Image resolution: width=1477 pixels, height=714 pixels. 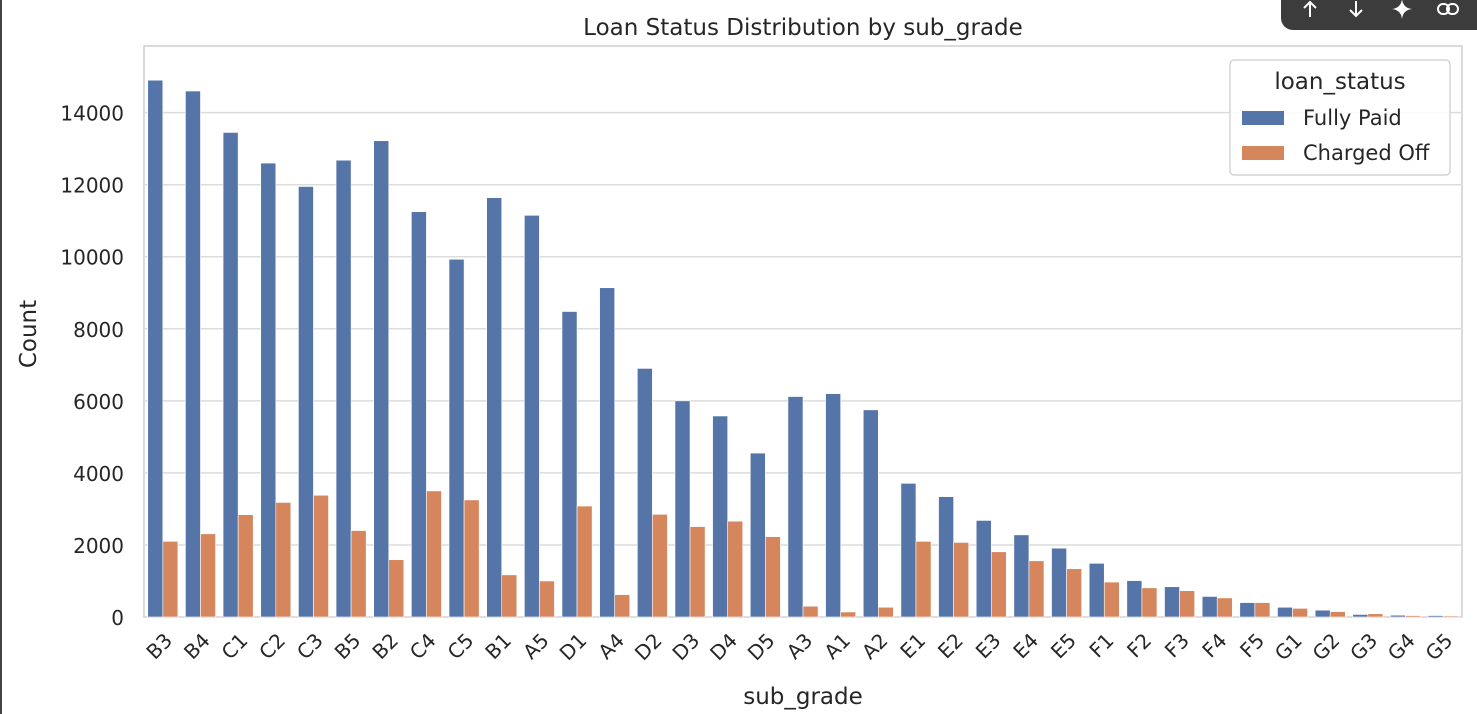 What do you see at coordinates (1339, 82) in the screenshot?
I see `legend-title: loan_status` at bounding box center [1339, 82].